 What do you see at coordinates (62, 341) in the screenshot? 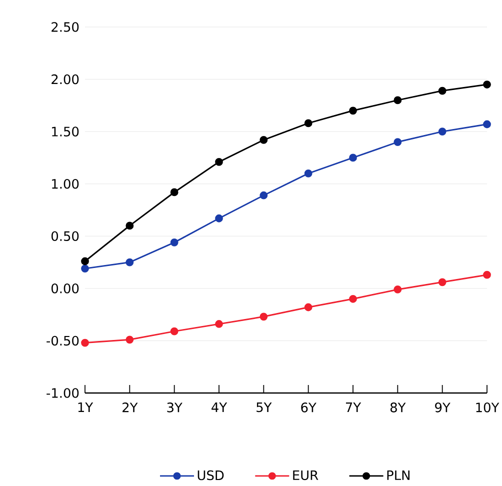
I see `y-tick-label: -0.50` at bounding box center [62, 341].